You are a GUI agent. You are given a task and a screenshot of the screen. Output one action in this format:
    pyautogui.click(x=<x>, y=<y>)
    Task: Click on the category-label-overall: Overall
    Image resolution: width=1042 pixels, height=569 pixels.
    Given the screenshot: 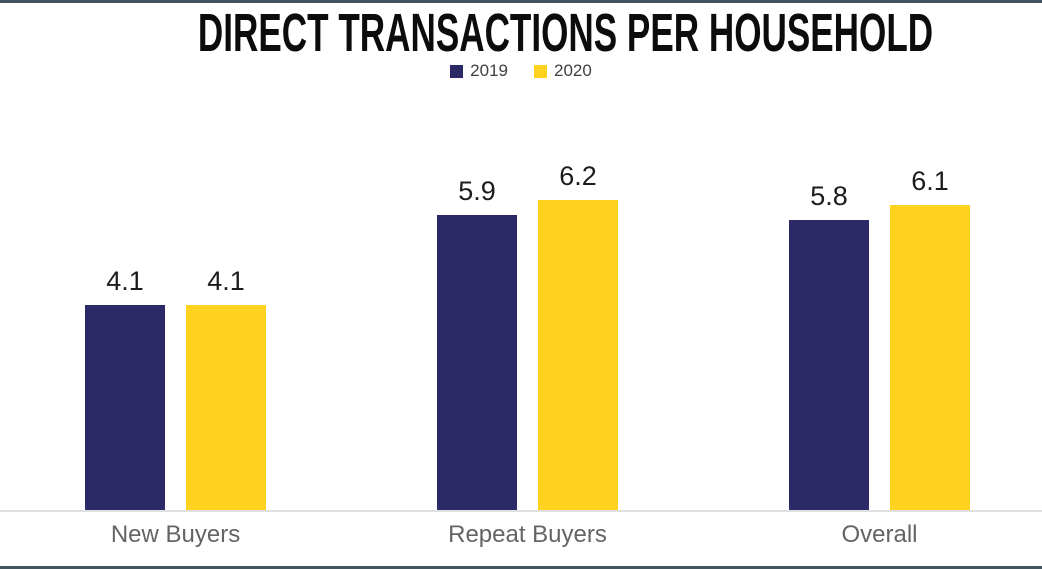 What is the action you would take?
    pyautogui.click(x=879, y=534)
    